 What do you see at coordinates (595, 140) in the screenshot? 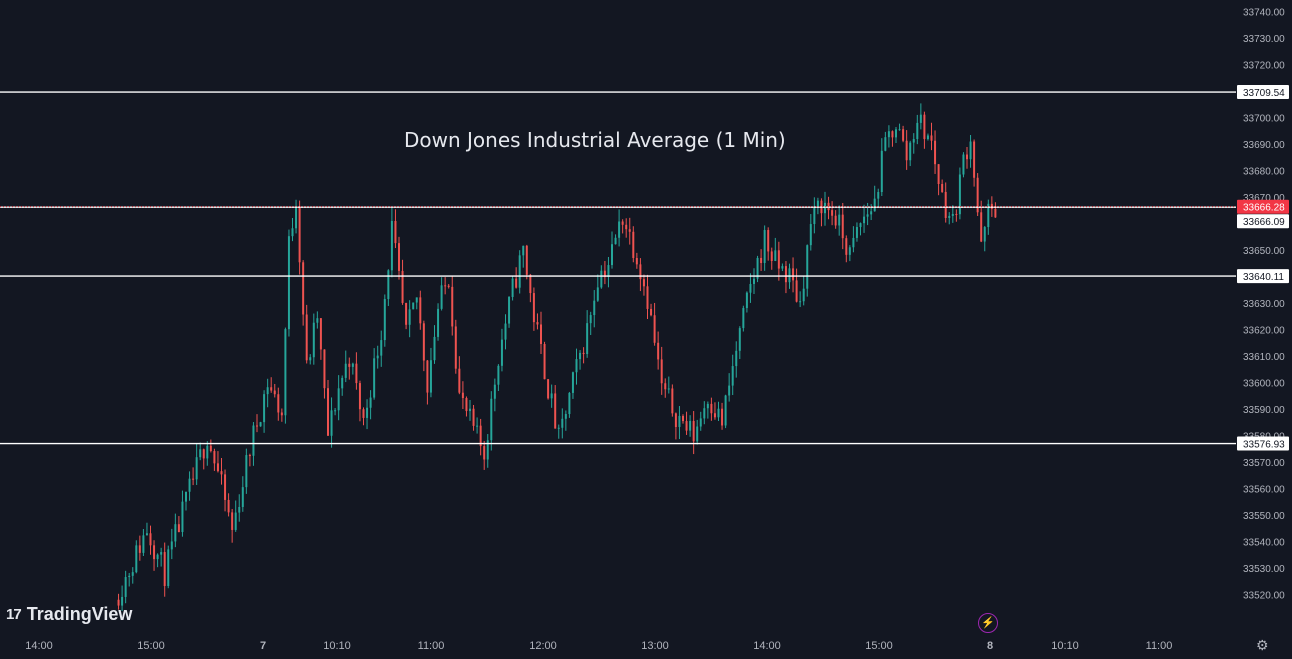
I see `chart-title: Down Jones Industrial Average (1 Min)` at bounding box center [595, 140].